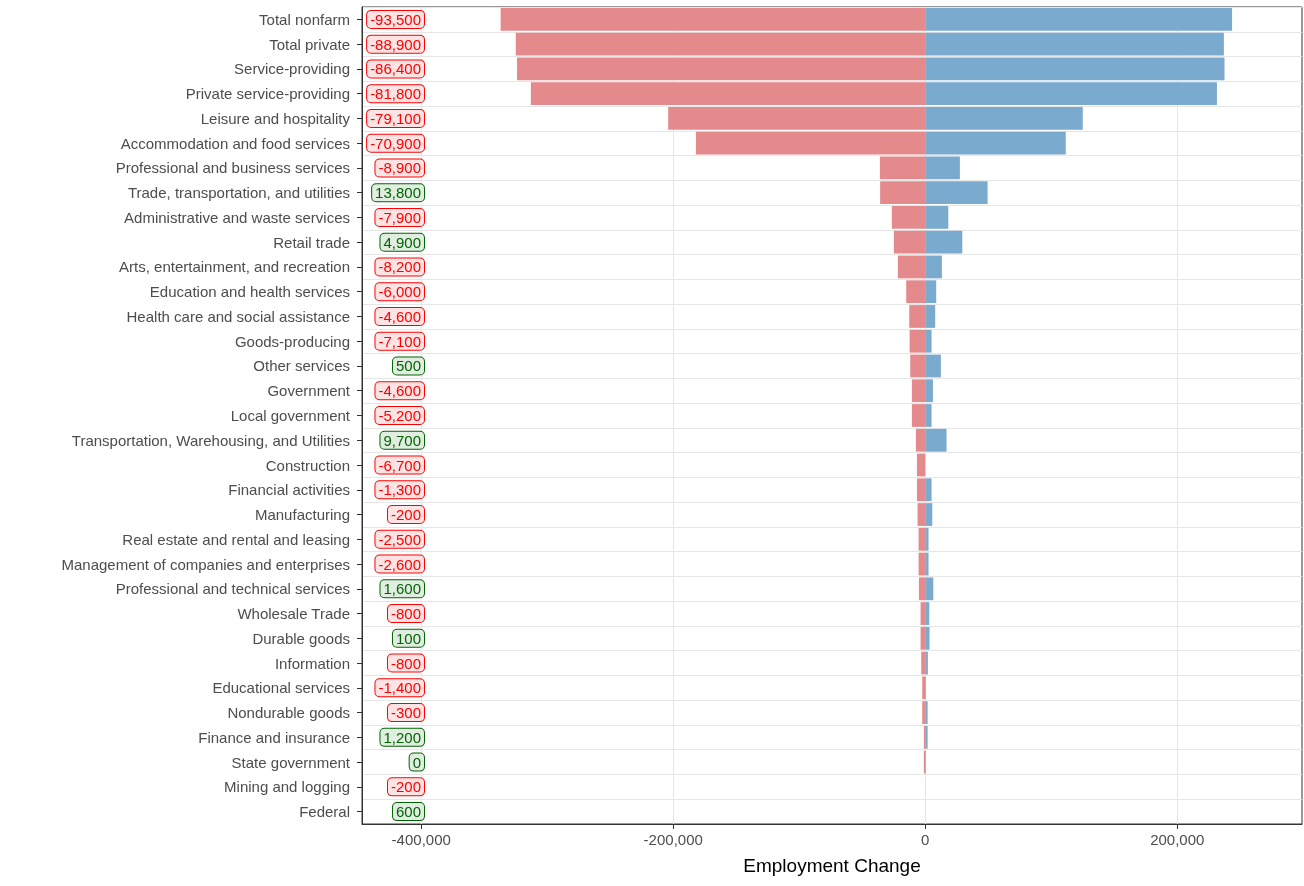  What do you see at coordinates (416, 762) in the screenshot?
I see `annotation: 0` at bounding box center [416, 762].